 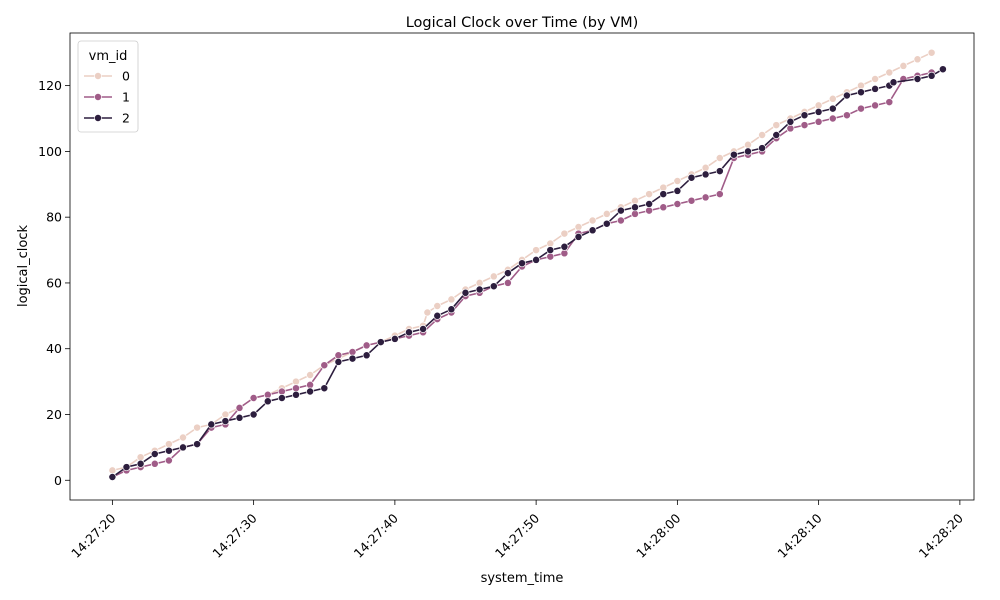 What do you see at coordinates (376, 535) in the screenshot?
I see `x-tick-label: 14:27:40` at bounding box center [376, 535].